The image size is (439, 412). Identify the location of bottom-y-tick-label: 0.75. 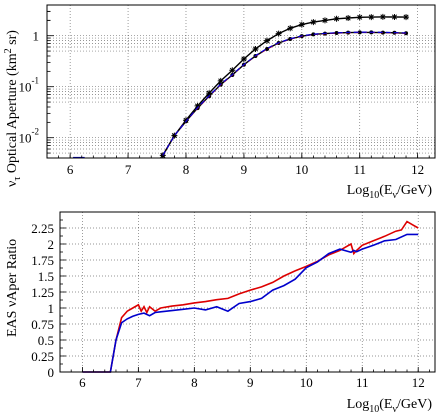
(42, 324).